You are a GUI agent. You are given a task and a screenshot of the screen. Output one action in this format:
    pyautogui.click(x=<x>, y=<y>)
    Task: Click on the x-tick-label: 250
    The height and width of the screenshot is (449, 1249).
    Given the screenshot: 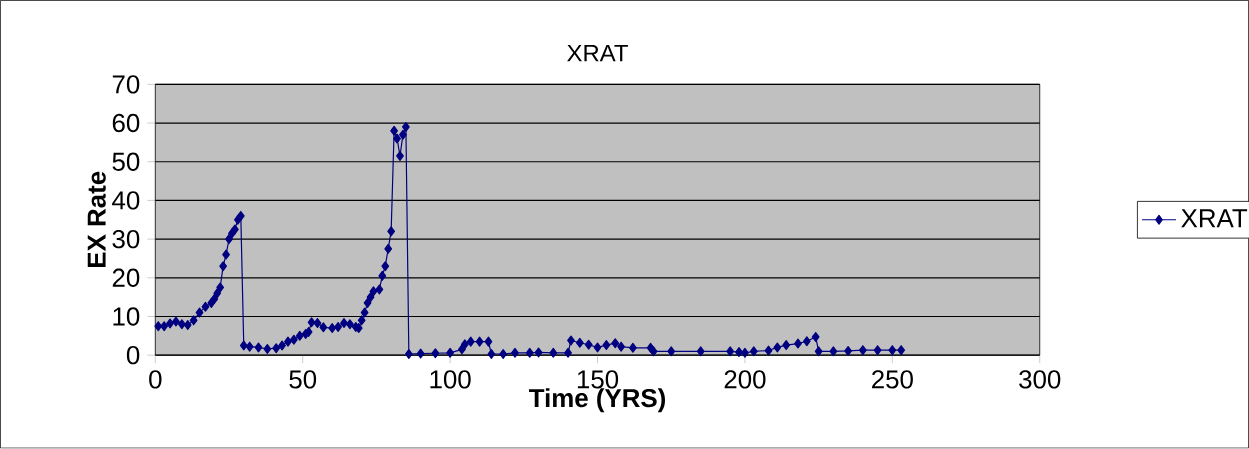 What is the action you would take?
    pyautogui.click(x=892, y=379)
    